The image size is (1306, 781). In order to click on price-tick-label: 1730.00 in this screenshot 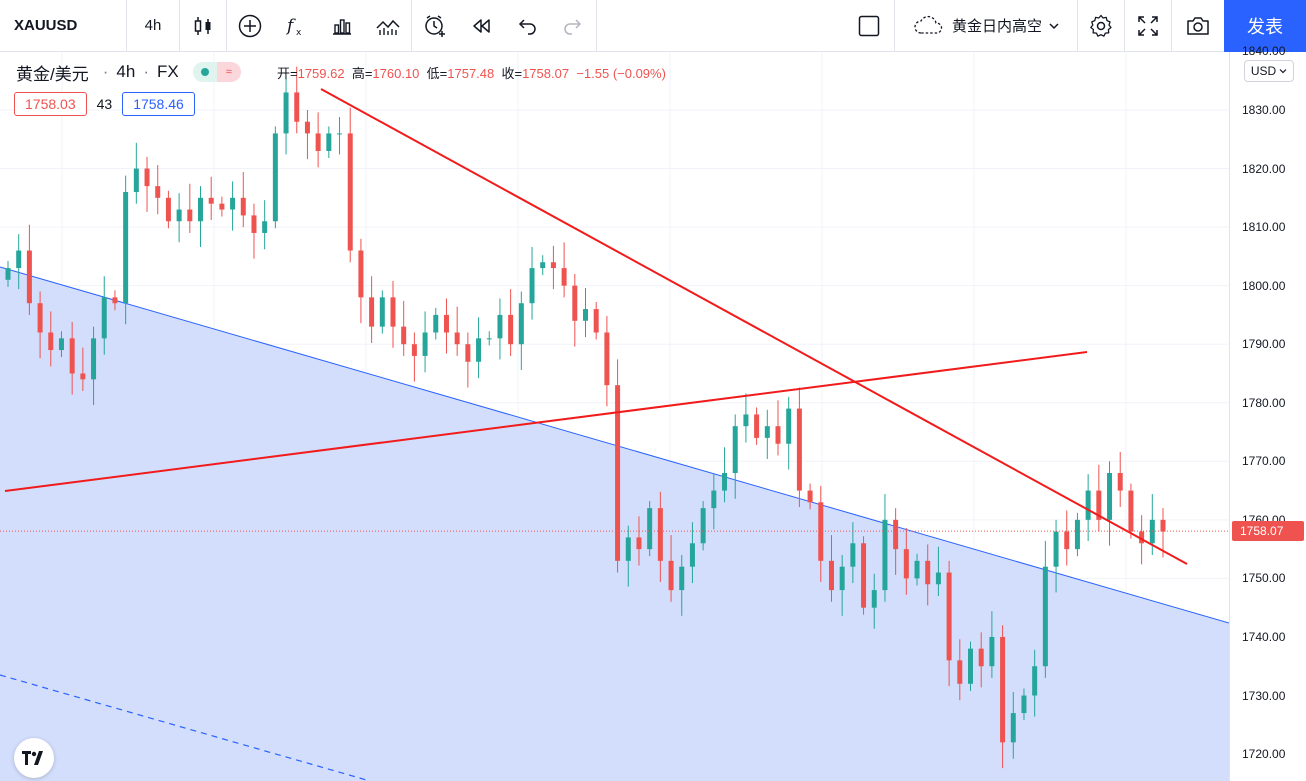, I will do `click(1264, 695)`.